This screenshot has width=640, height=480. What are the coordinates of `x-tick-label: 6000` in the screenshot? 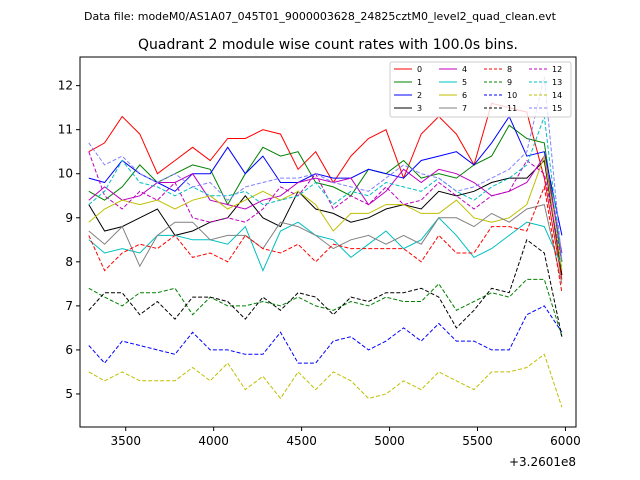 It's located at (565, 441).